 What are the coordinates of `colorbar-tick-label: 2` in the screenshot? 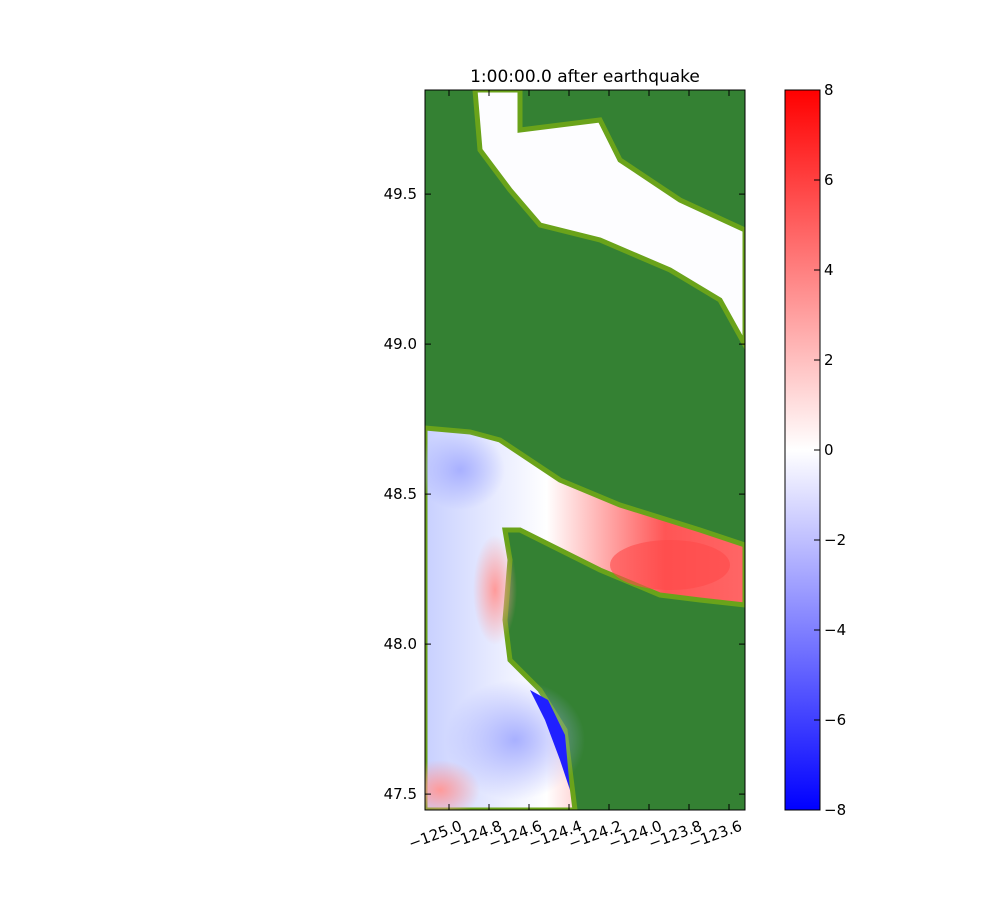 It's located at (829, 360).